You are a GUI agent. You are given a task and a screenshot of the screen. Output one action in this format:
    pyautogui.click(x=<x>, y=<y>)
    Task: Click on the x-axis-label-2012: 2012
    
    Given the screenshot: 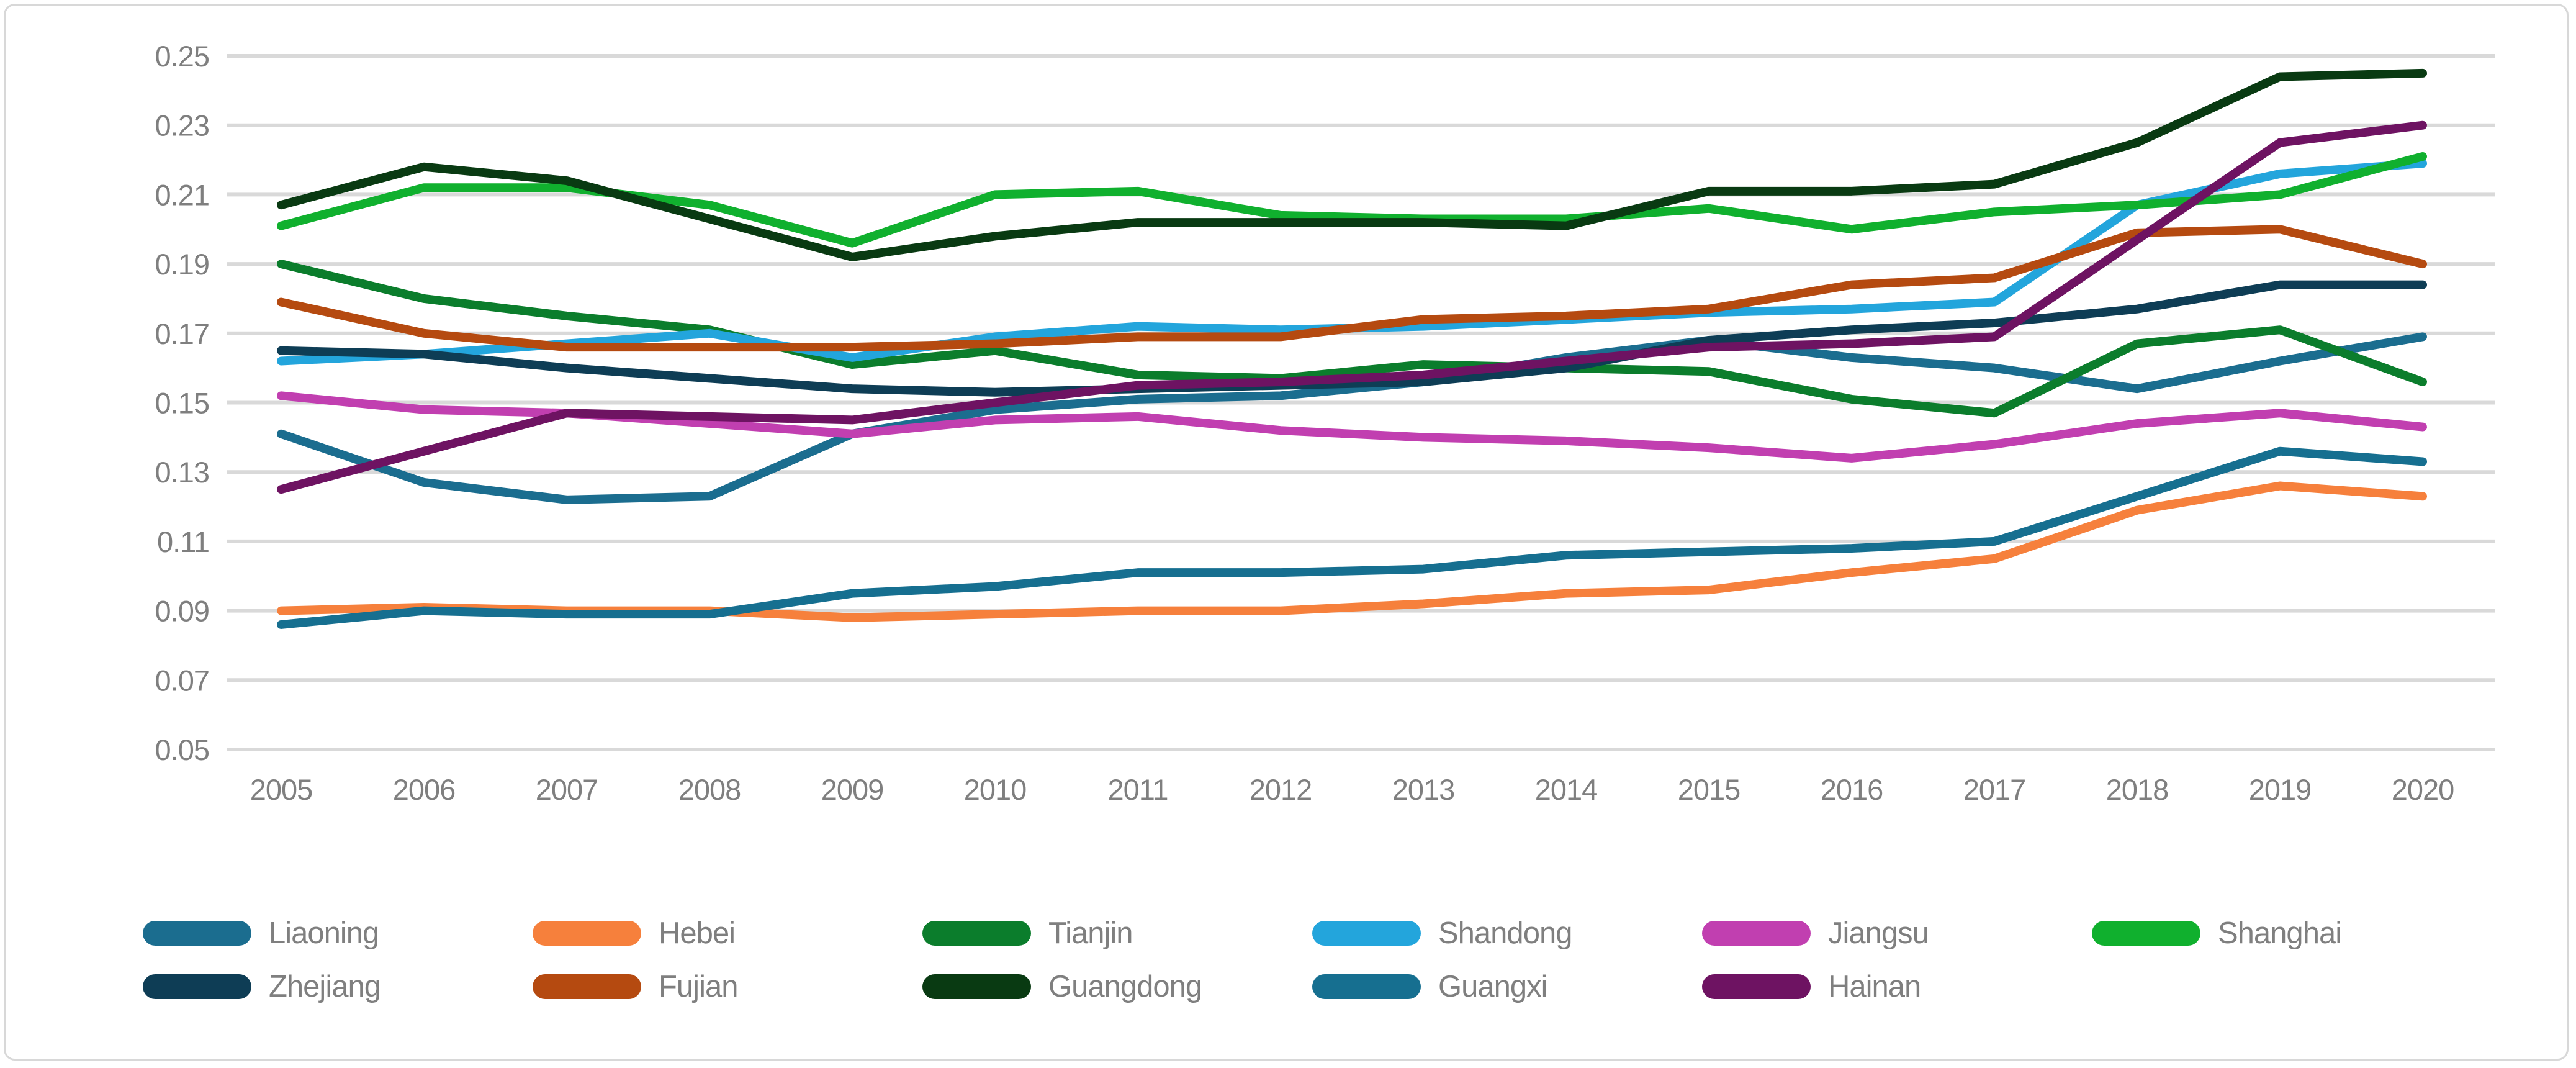 What is the action you would take?
    pyautogui.click(x=1281, y=789)
    